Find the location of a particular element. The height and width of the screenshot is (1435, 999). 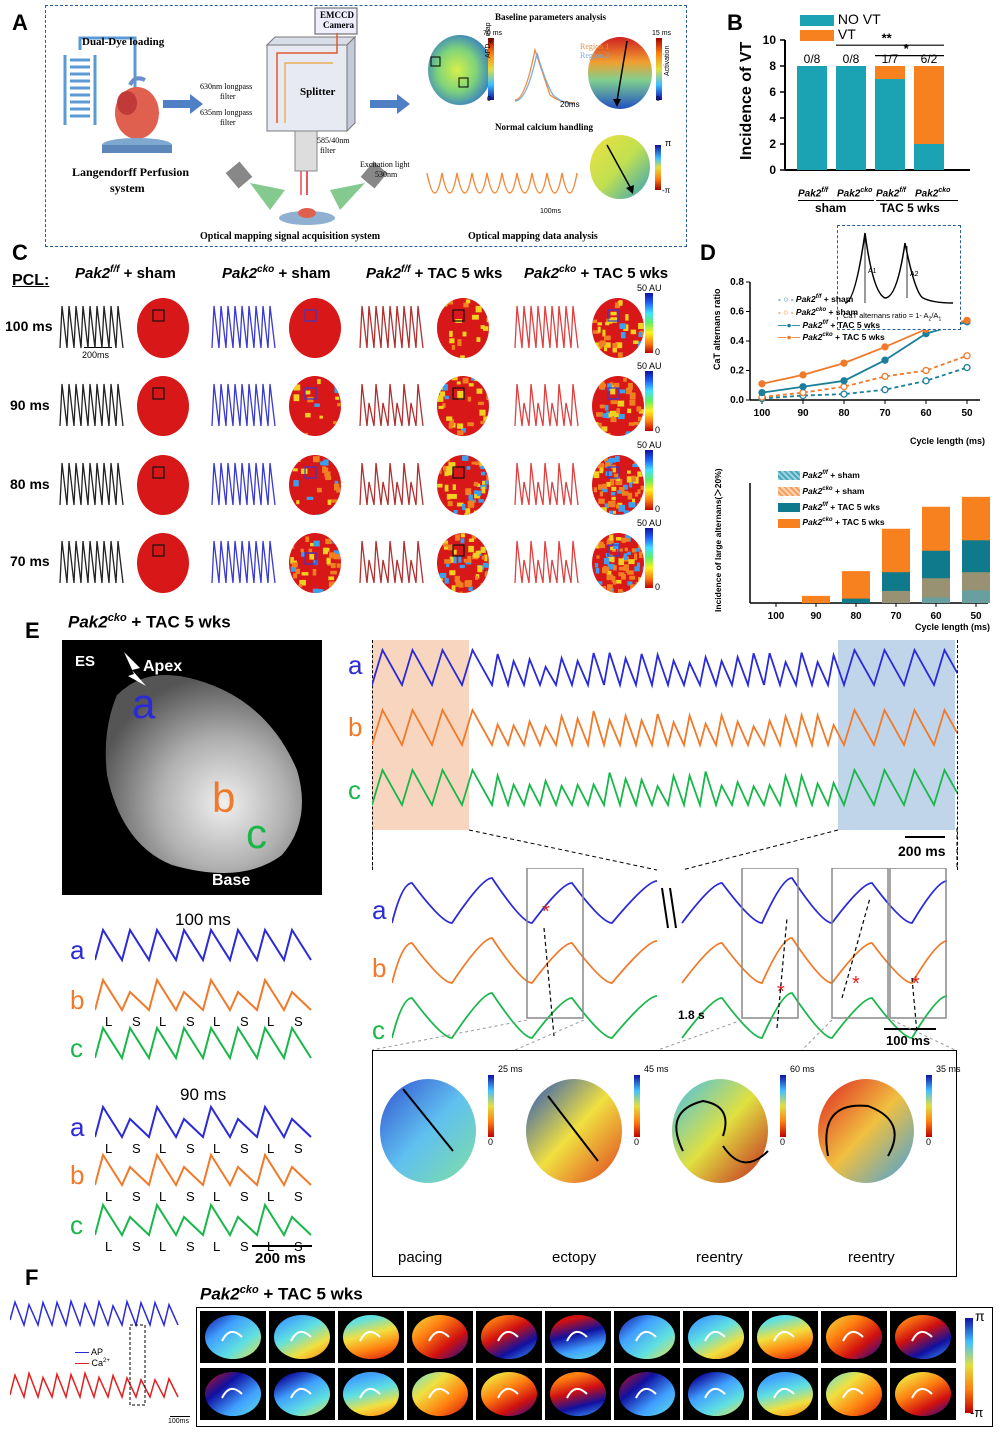

large-alternans-xlabel: Cycle length (ms) is located at coordinates (953, 627).